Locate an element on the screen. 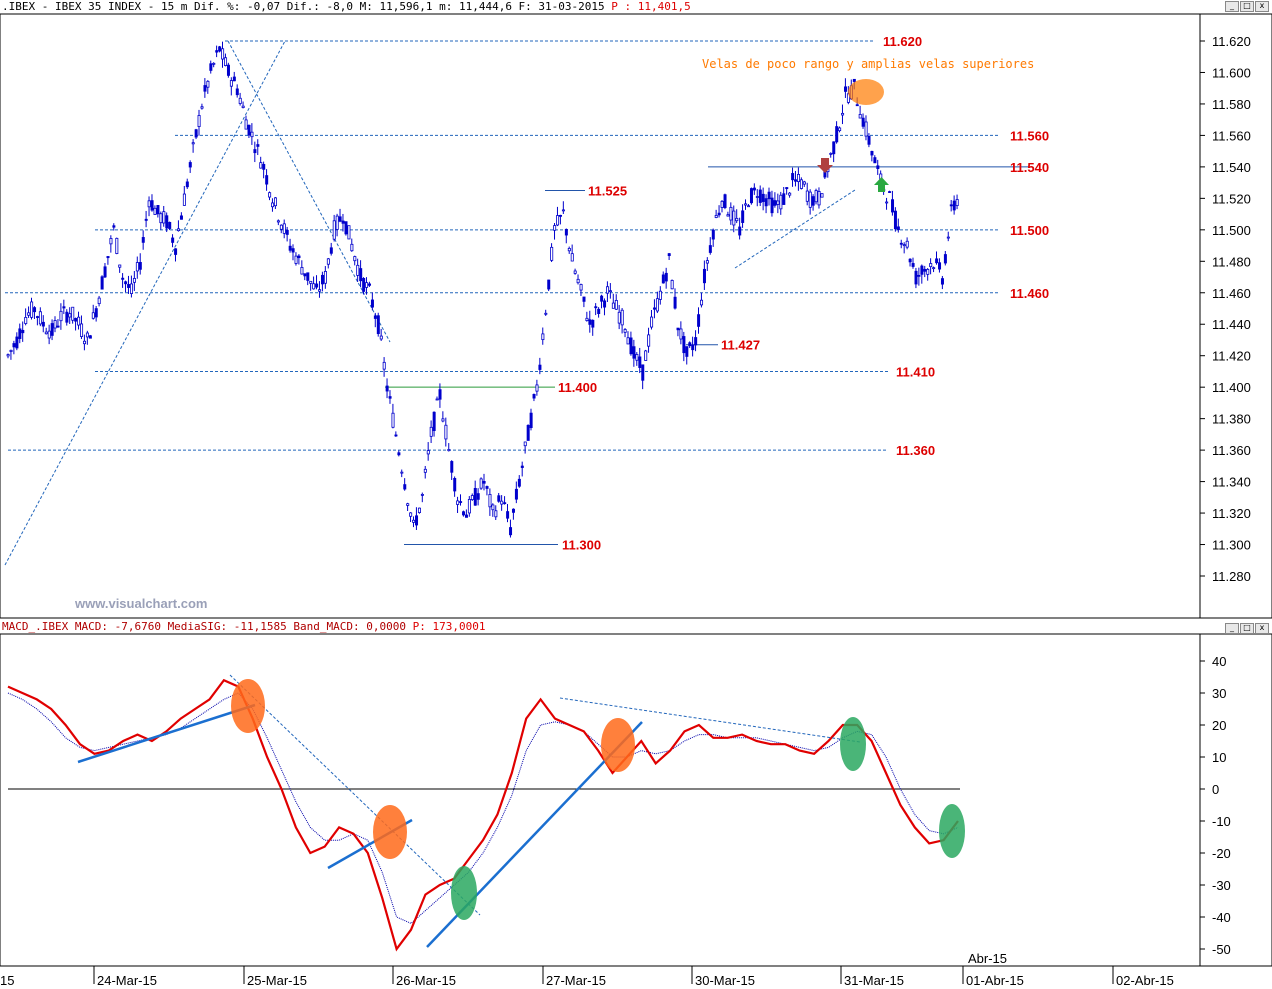 The image size is (1272, 989). close-button: x is located at coordinates (1262, 6).